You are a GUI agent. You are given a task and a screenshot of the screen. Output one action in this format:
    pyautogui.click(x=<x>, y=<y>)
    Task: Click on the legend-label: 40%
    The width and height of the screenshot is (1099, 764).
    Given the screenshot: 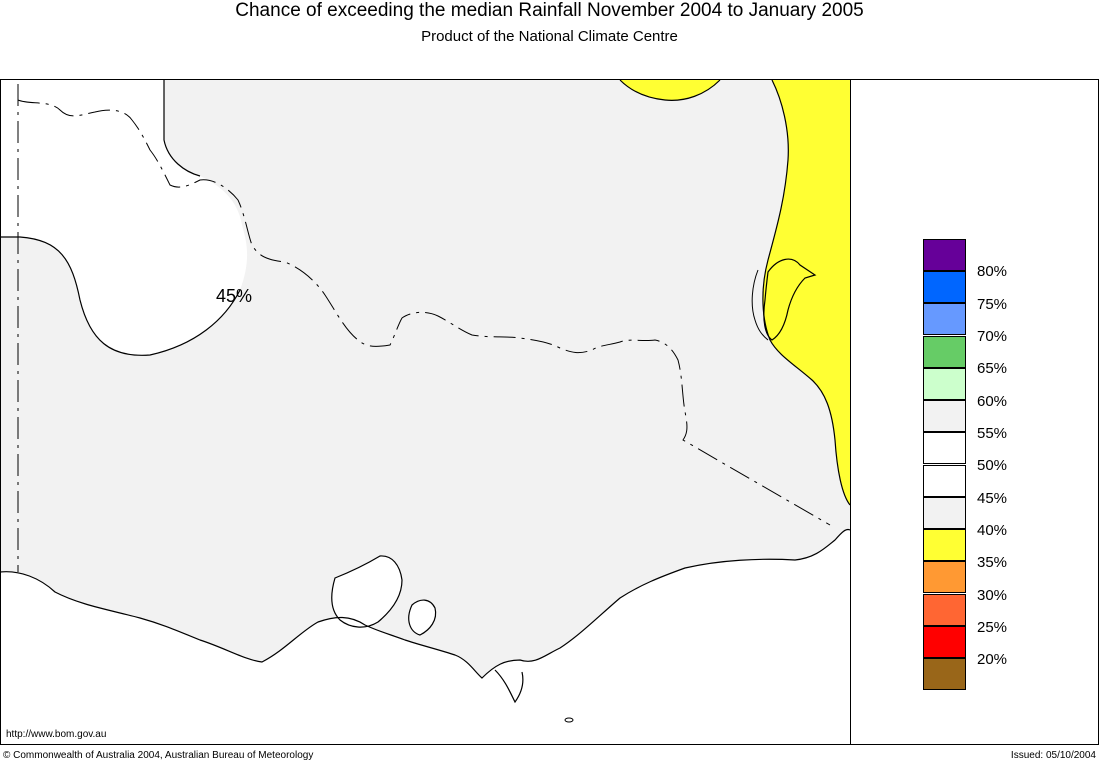 What is the action you would take?
    pyautogui.click(x=992, y=530)
    